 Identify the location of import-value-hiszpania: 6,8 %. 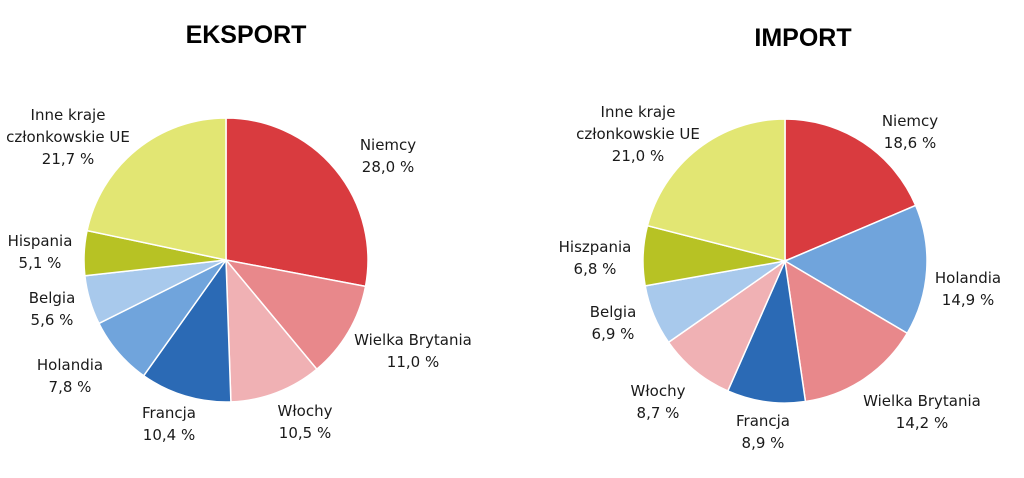
(595, 269).